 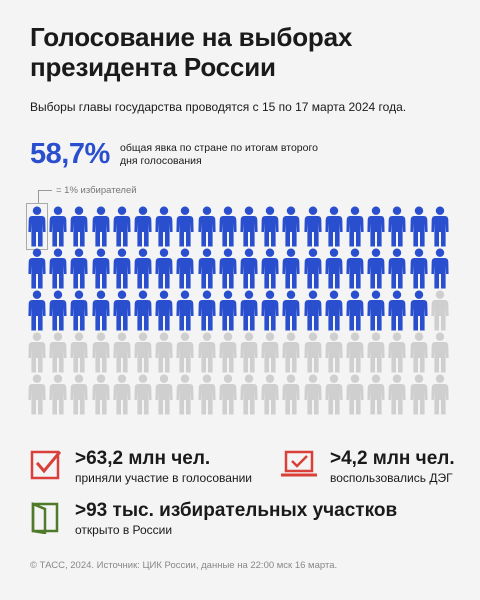 What do you see at coordinates (392, 458) in the screenshot?
I see `stat-deg-value: >4,2 млн чел.` at bounding box center [392, 458].